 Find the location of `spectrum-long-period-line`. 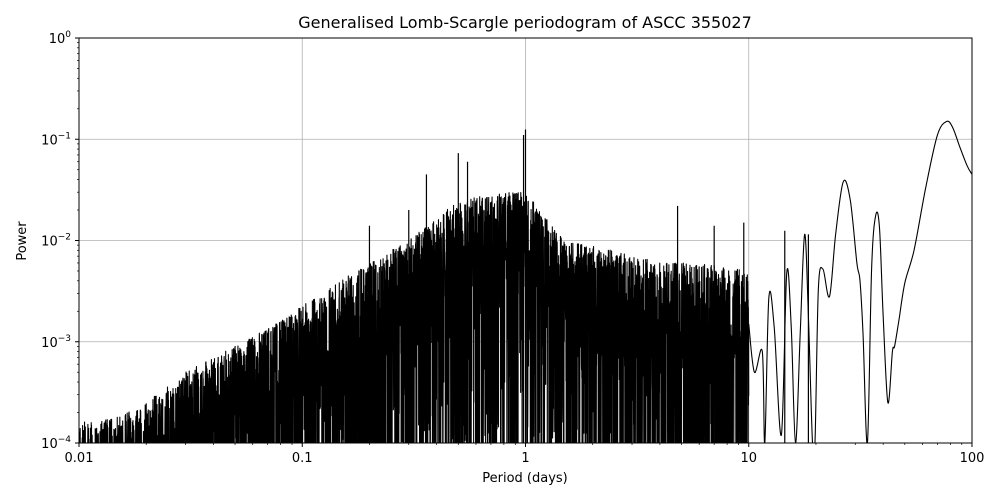

spectrum-long-period-line is located at coordinates (860, 281).